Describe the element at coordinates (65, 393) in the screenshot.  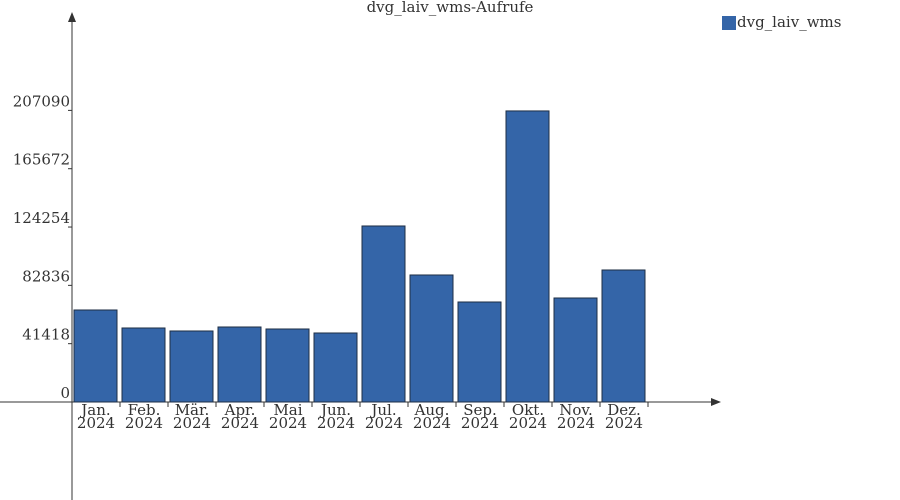
I see `y-tick-label: 0` at that location.